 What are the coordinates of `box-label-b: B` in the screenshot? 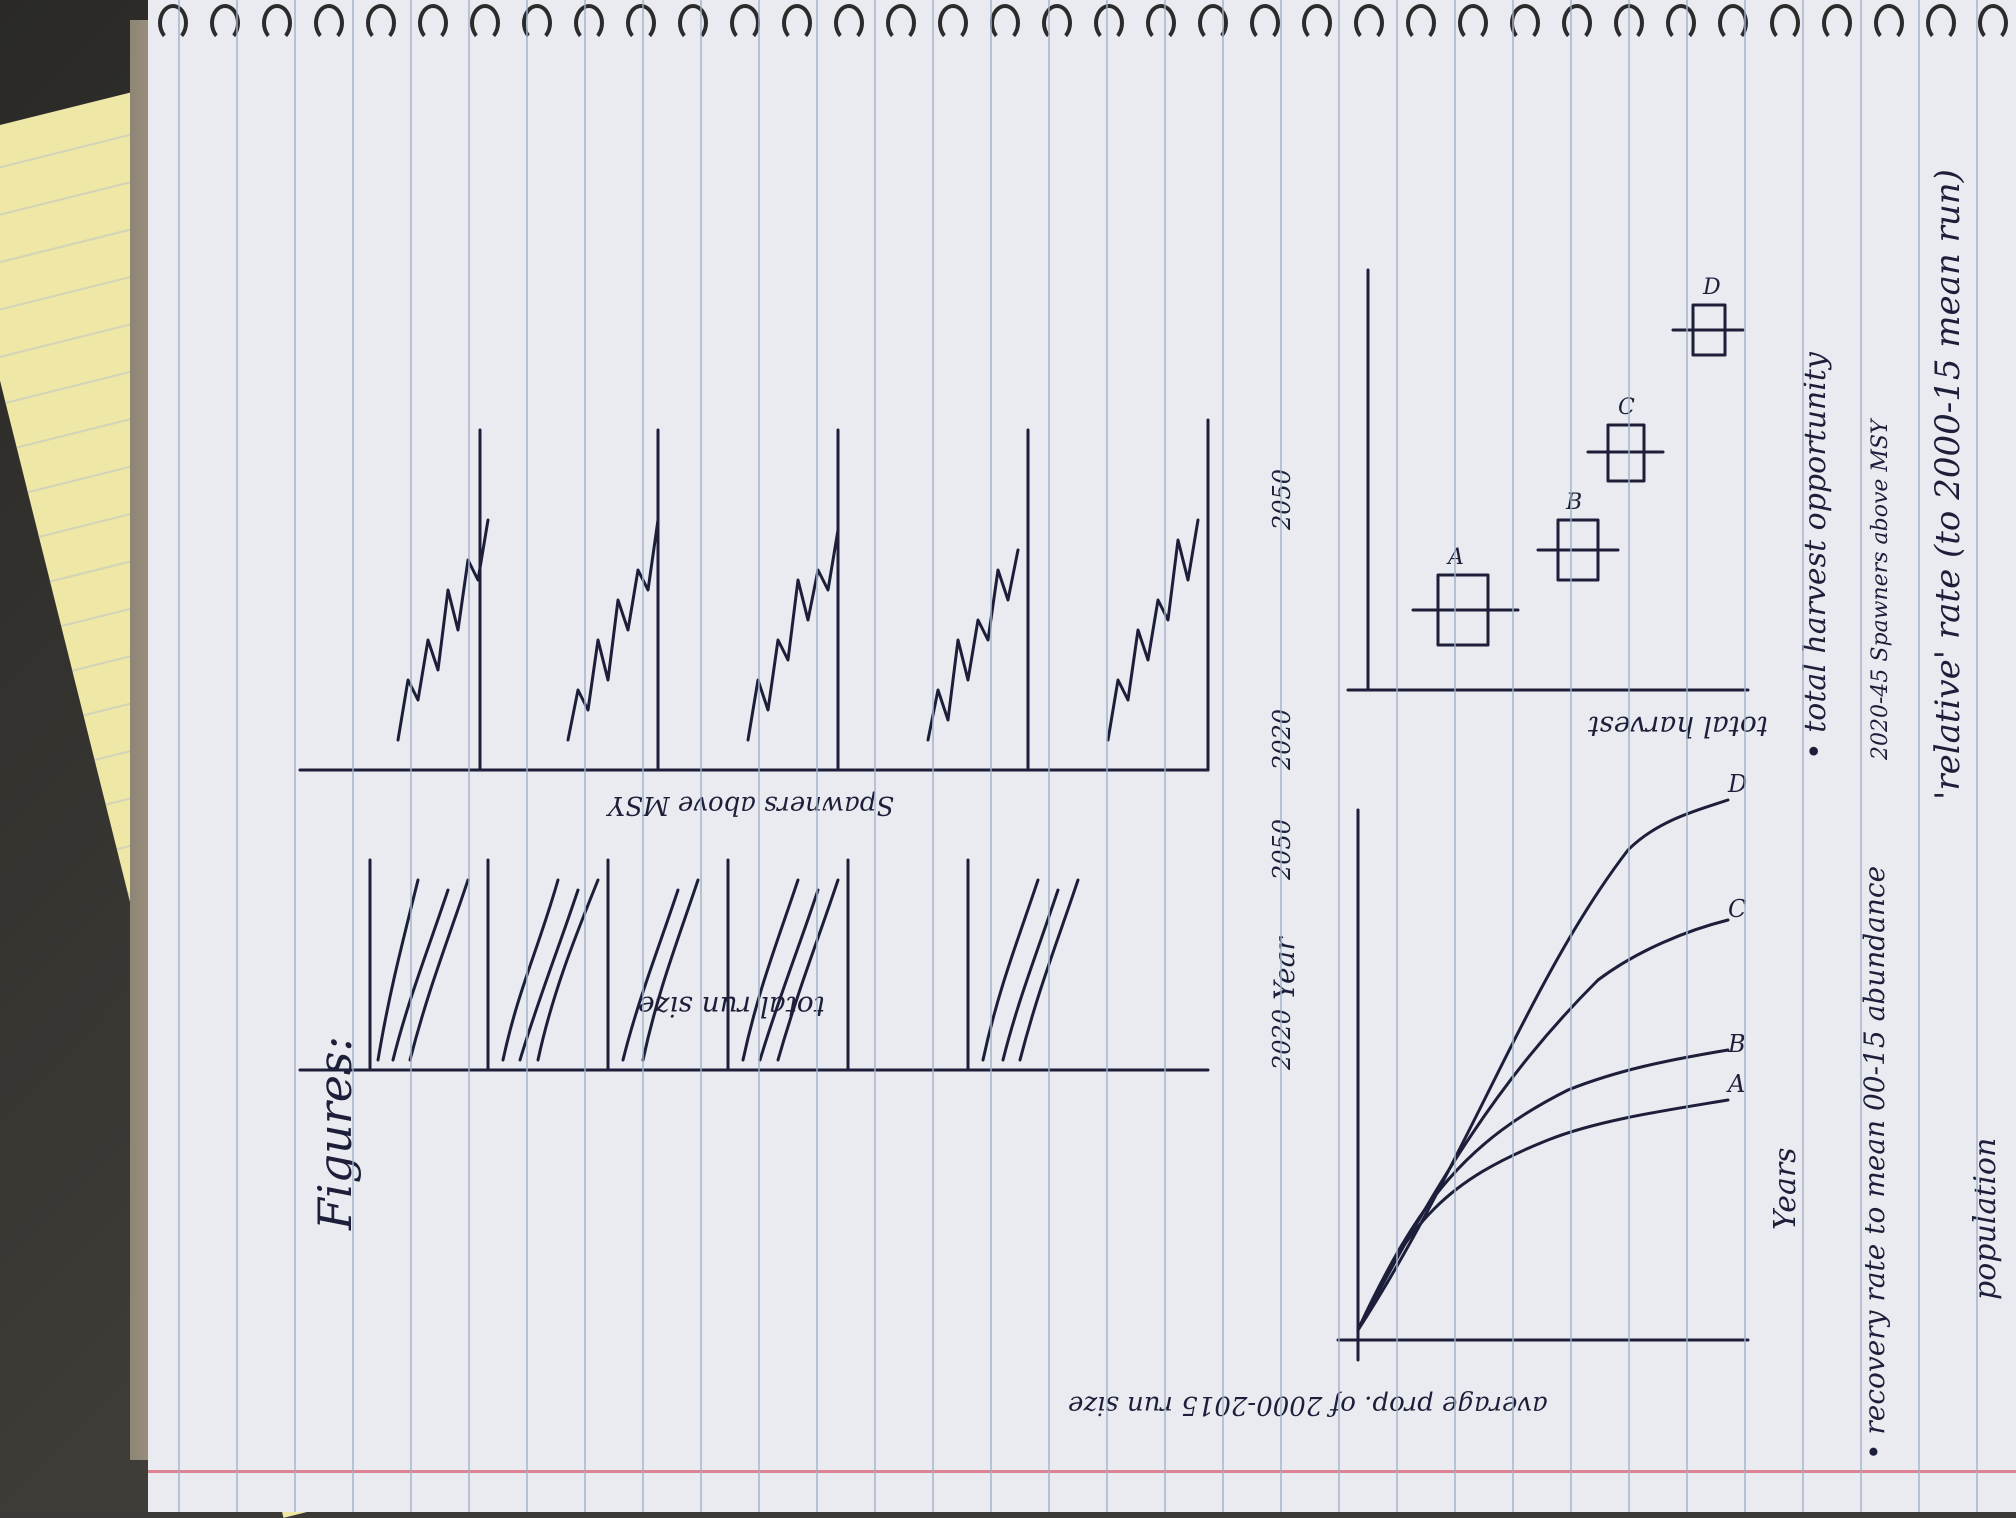 It's located at (1574, 502).